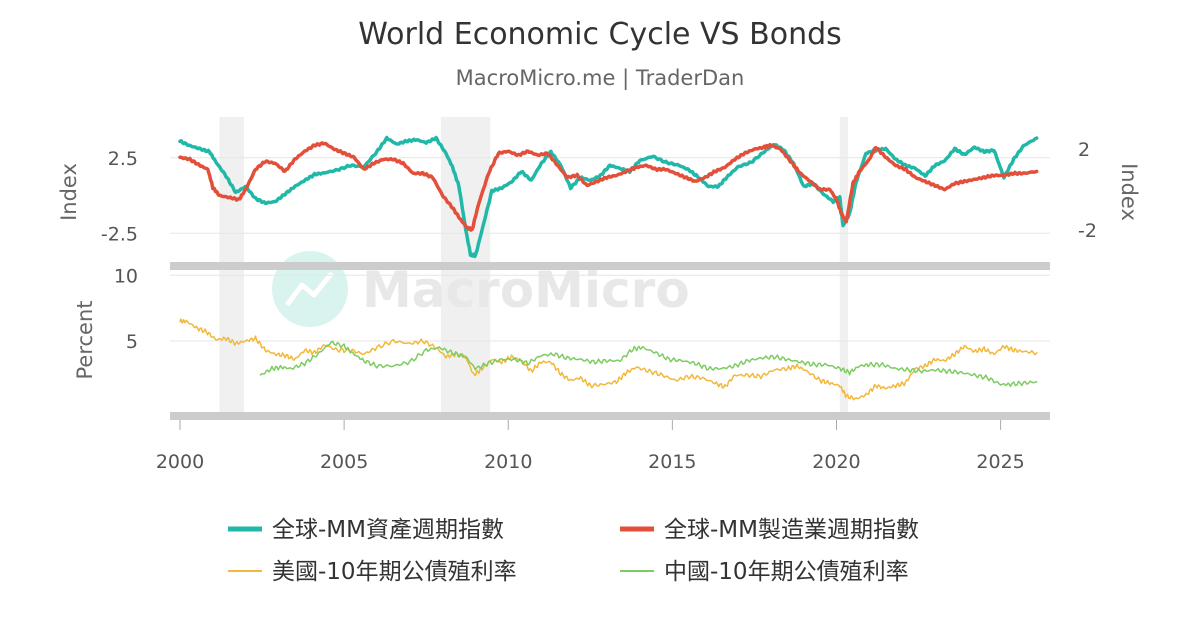 This screenshot has height=630, width=1200. I want to click on chart-subtitle: MacroMicro.me | TraderDan, so click(600, 78).